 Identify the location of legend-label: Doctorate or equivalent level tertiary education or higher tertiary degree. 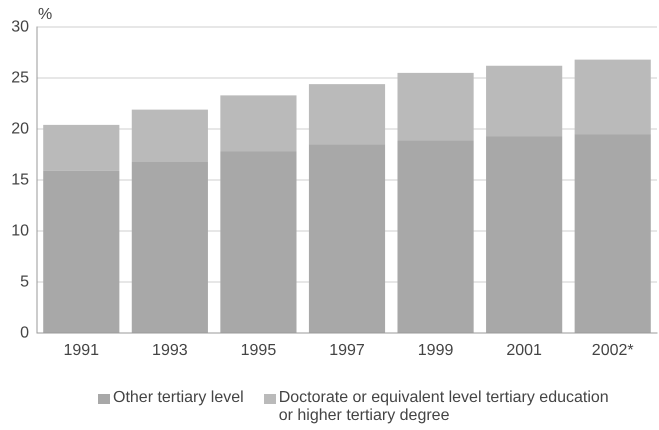
(444, 407).